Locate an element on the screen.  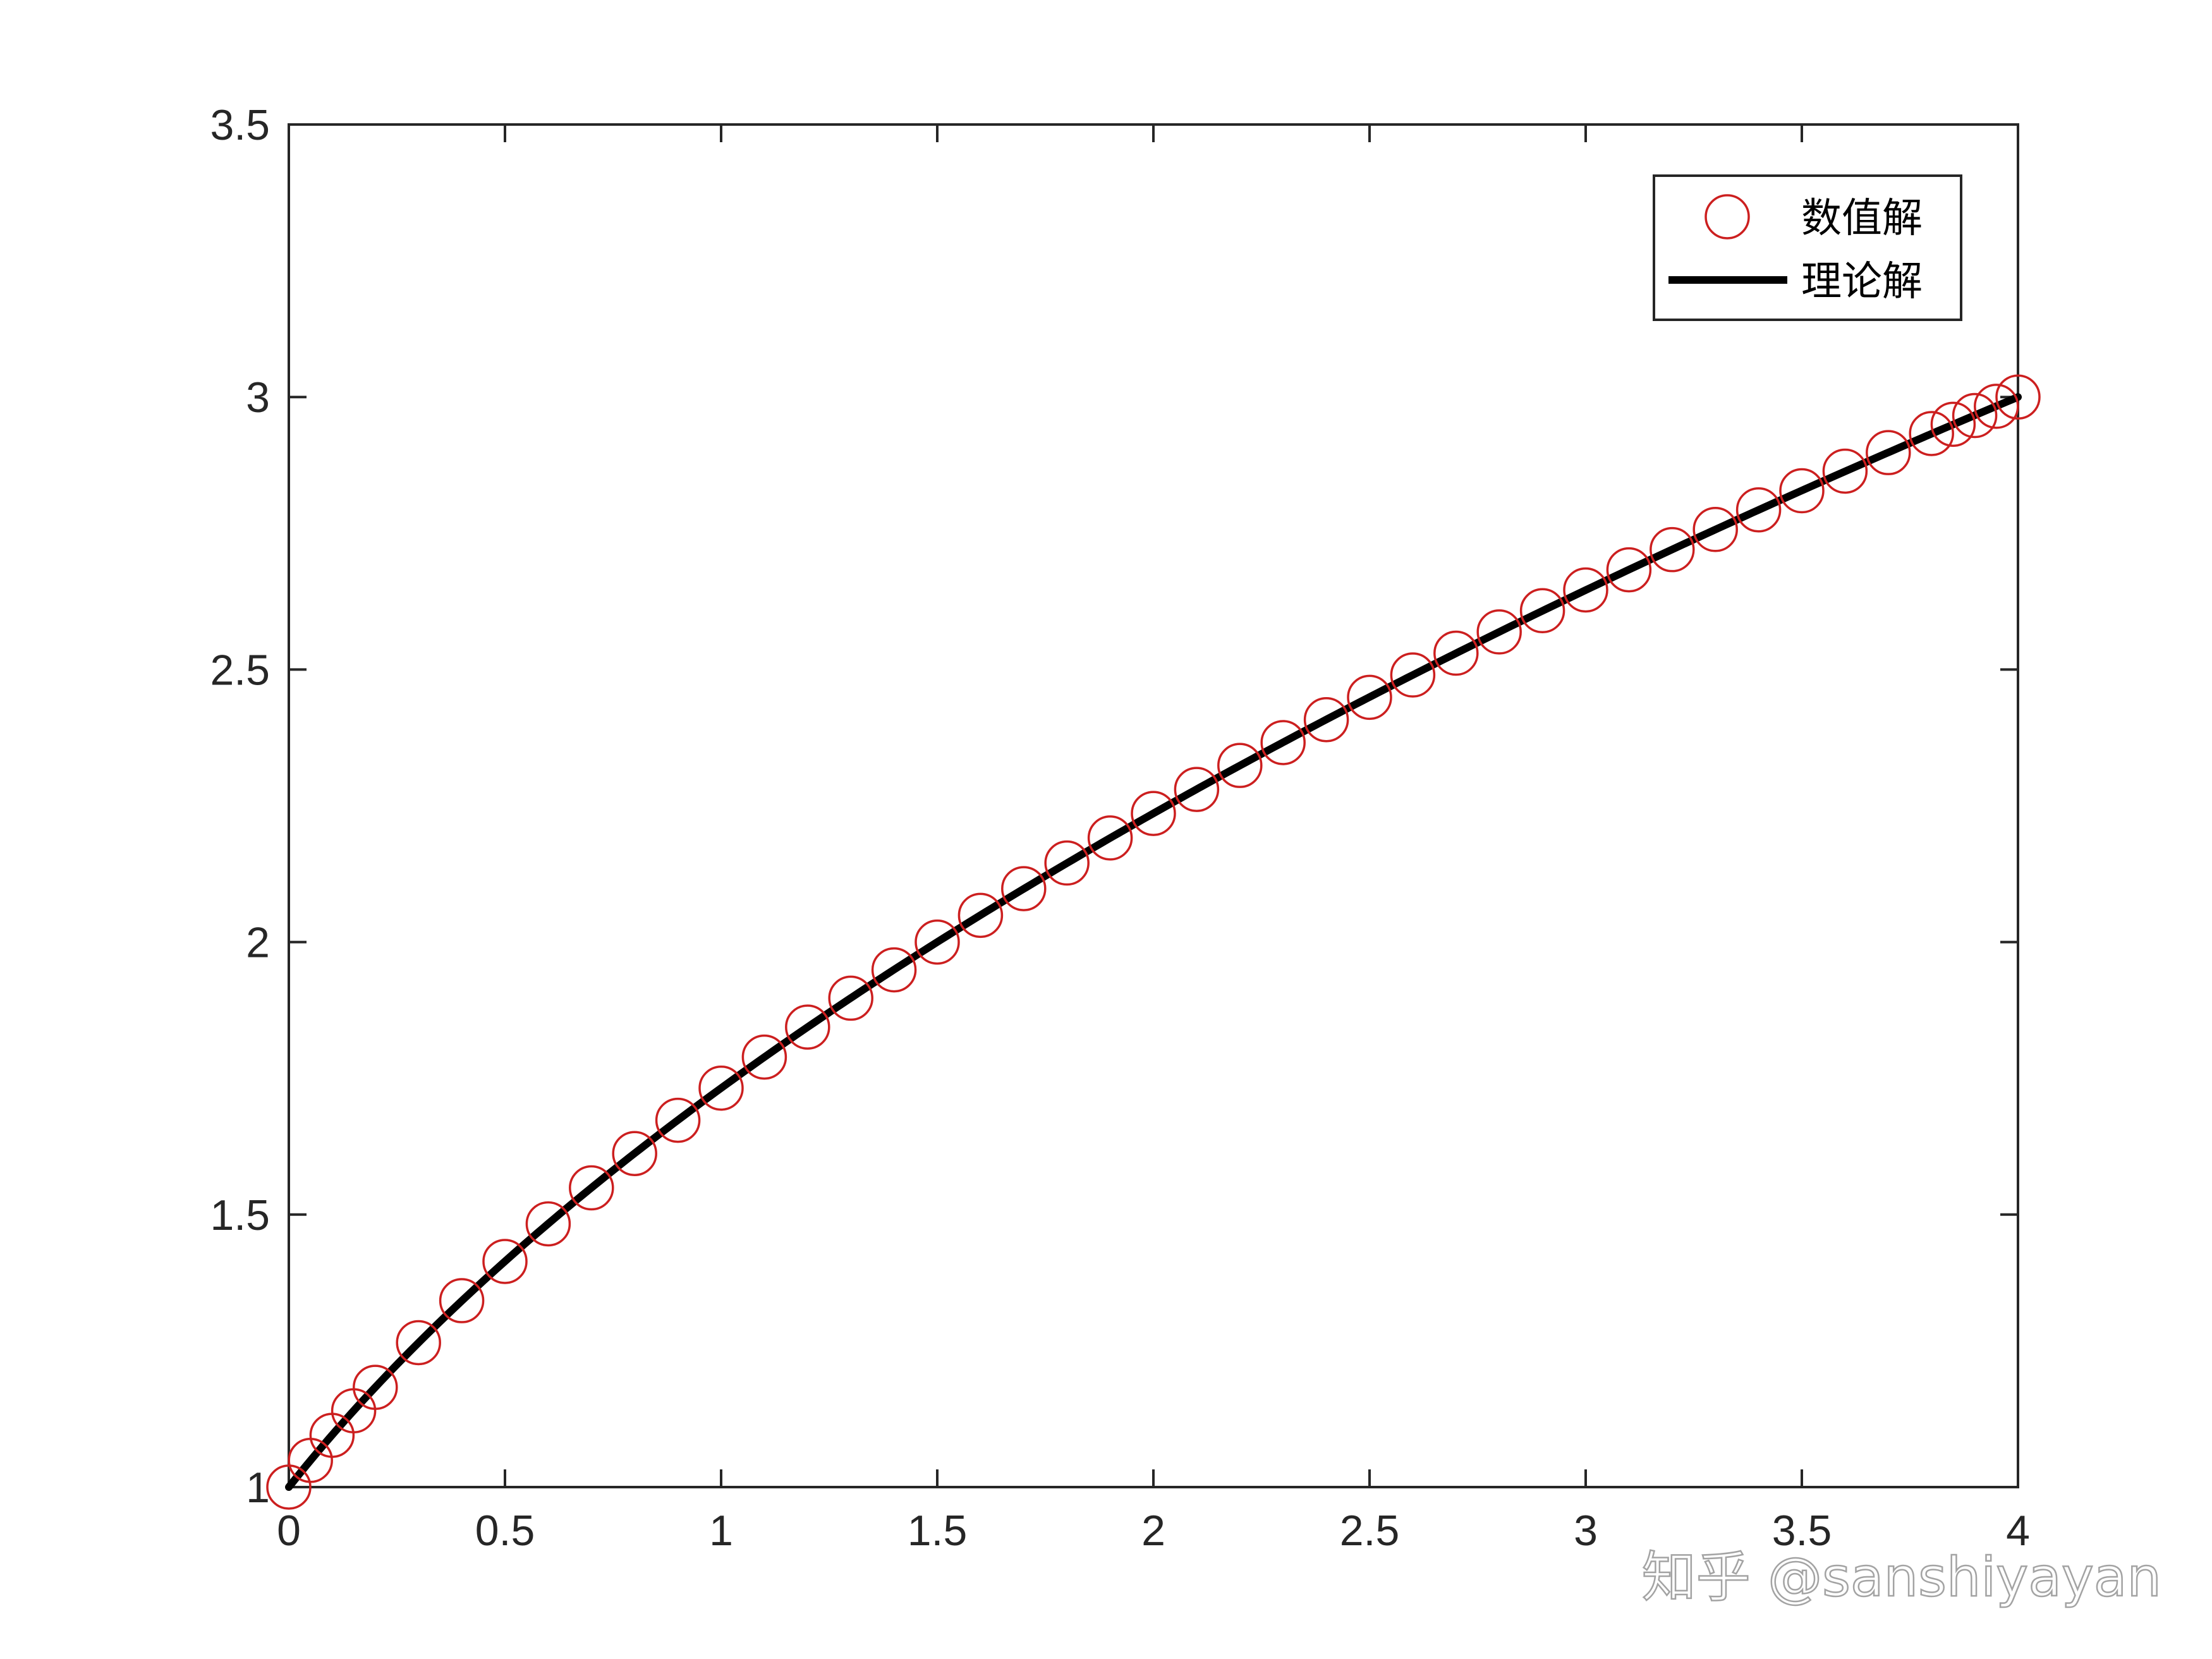
x-tick-label: 4 is located at coordinates (2018, 1531).